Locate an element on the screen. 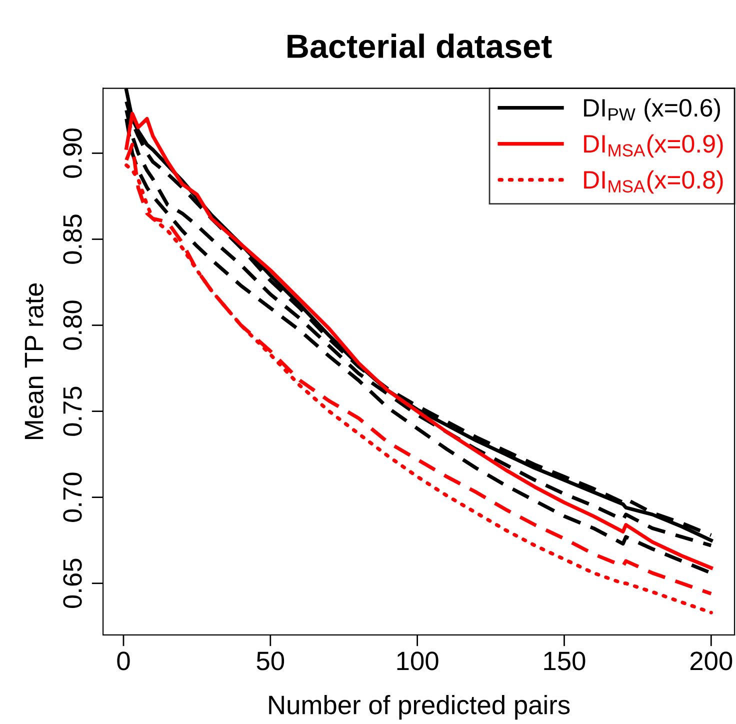  legend-label: DI$_{PW}$ (x=0.6) is located at coordinates (652, 110).